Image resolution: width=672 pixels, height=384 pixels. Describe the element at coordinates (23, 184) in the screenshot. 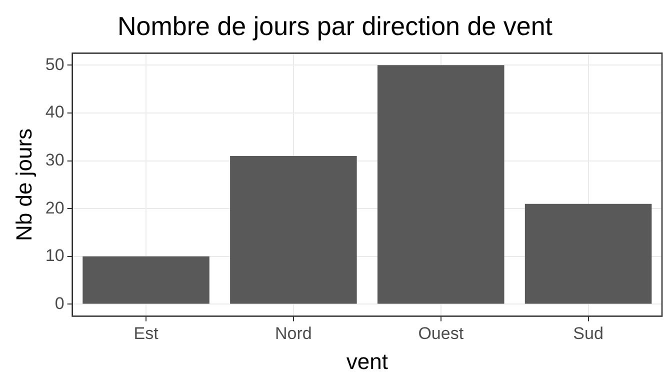

I see `y-axis-title: Nb de jours` at that location.